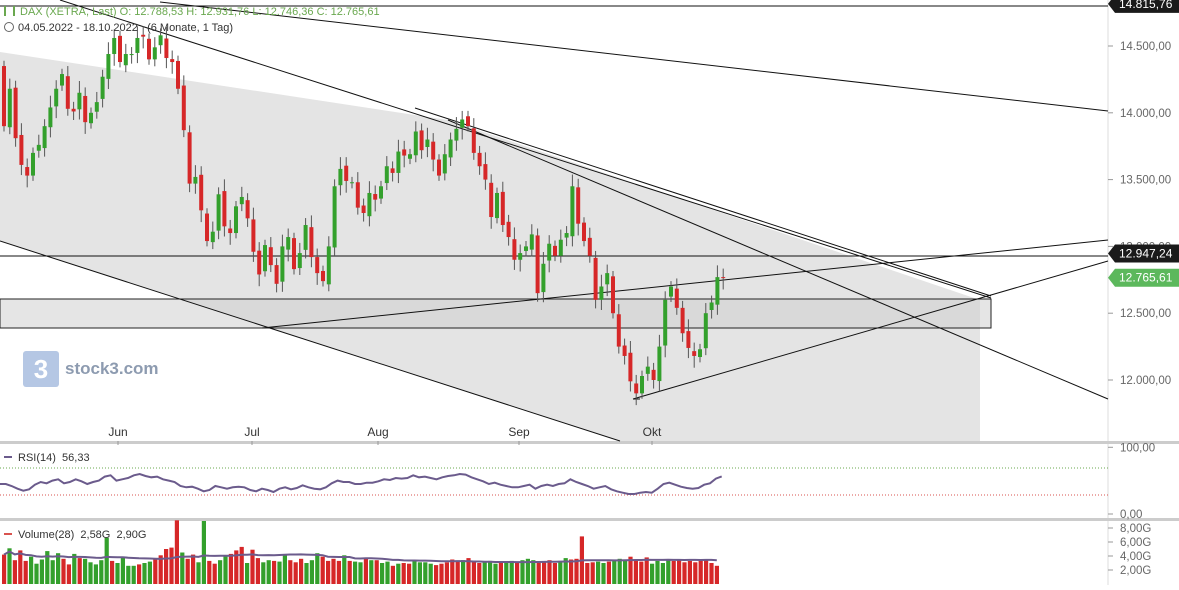 Image resolution: width=1179 pixels, height=590 pixels. Describe the element at coordinates (8, 457) in the screenshot. I see `rsi-swatch` at that location.